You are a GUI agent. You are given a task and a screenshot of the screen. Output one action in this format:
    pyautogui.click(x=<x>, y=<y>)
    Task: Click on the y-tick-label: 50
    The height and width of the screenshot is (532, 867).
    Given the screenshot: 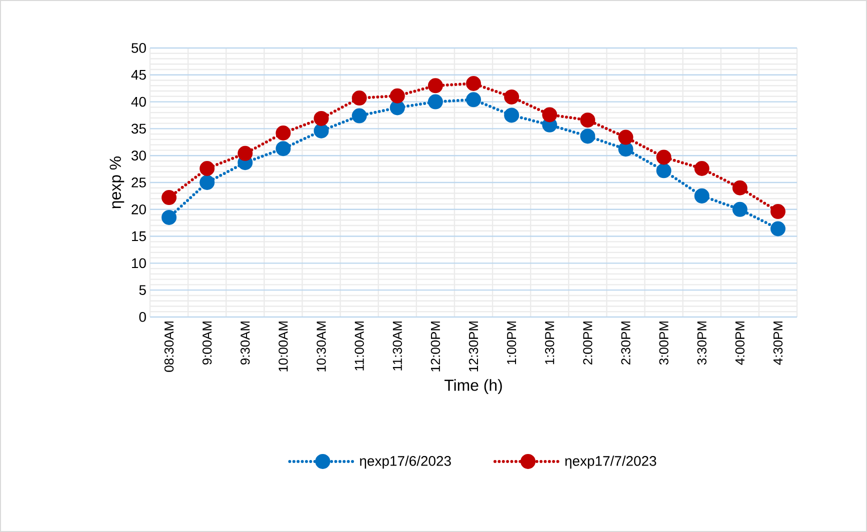 What is the action you would take?
    pyautogui.click(x=139, y=48)
    